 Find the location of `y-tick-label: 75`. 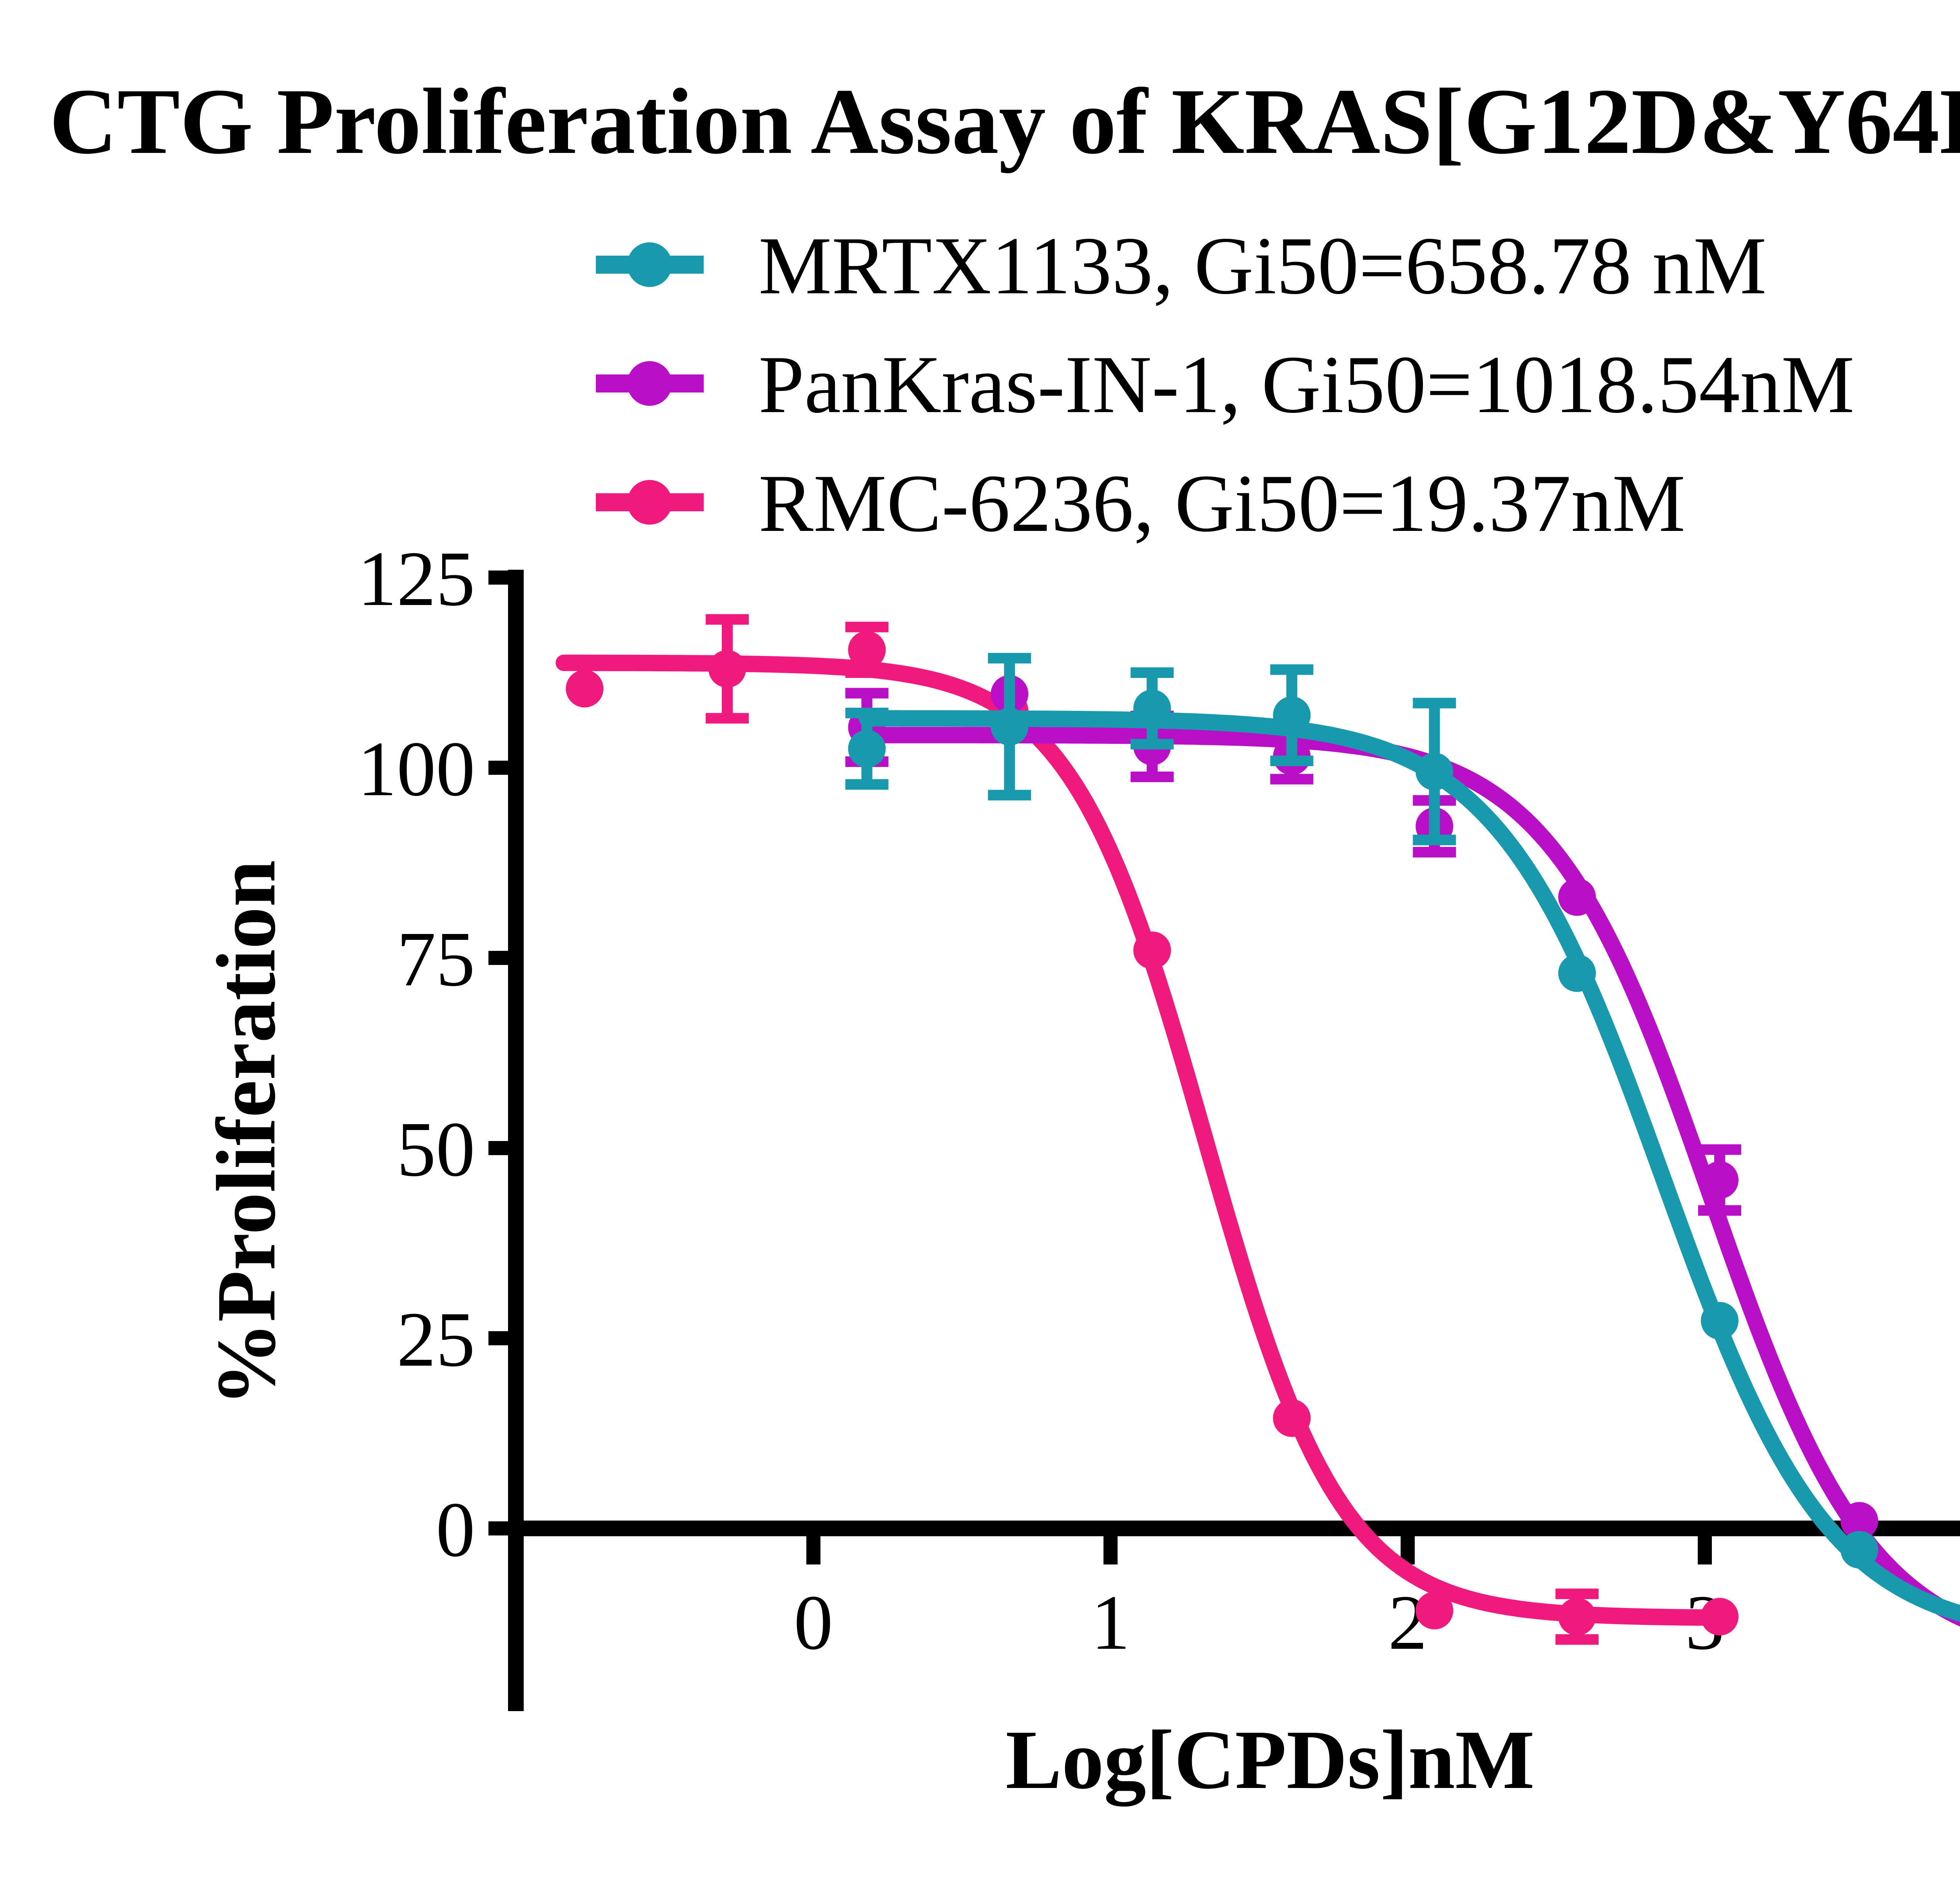

y-tick-label: 75 is located at coordinates (436, 959).